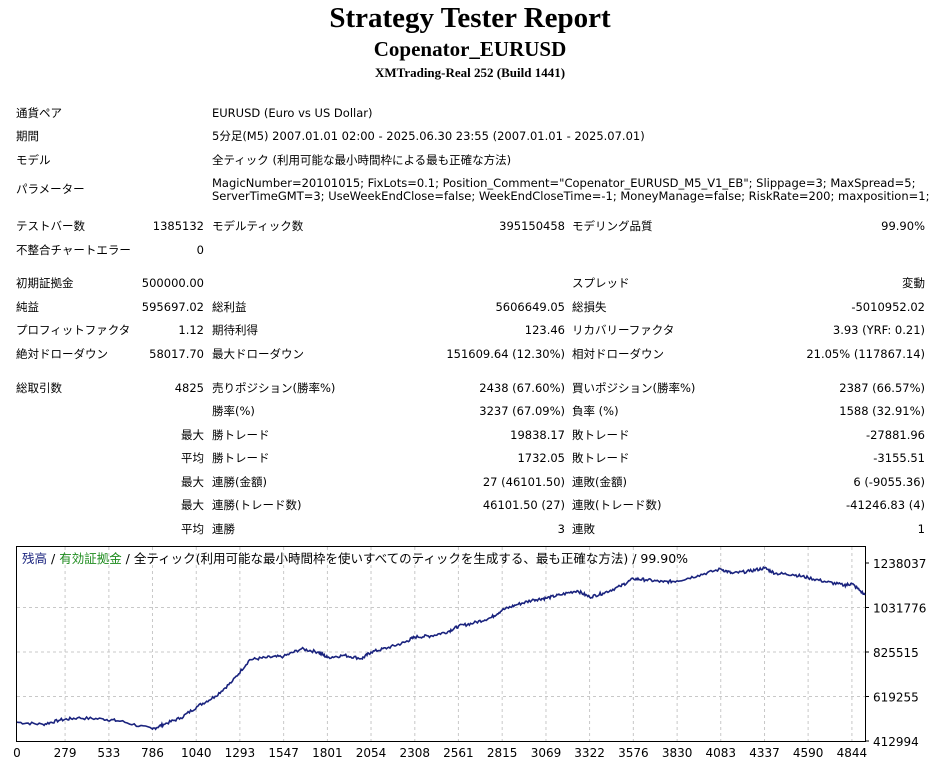 The height and width of the screenshot is (762, 940). Describe the element at coordinates (505, 354) in the screenshot. I see `max-dd-value: 151609.64 (12.30%)` at that location.